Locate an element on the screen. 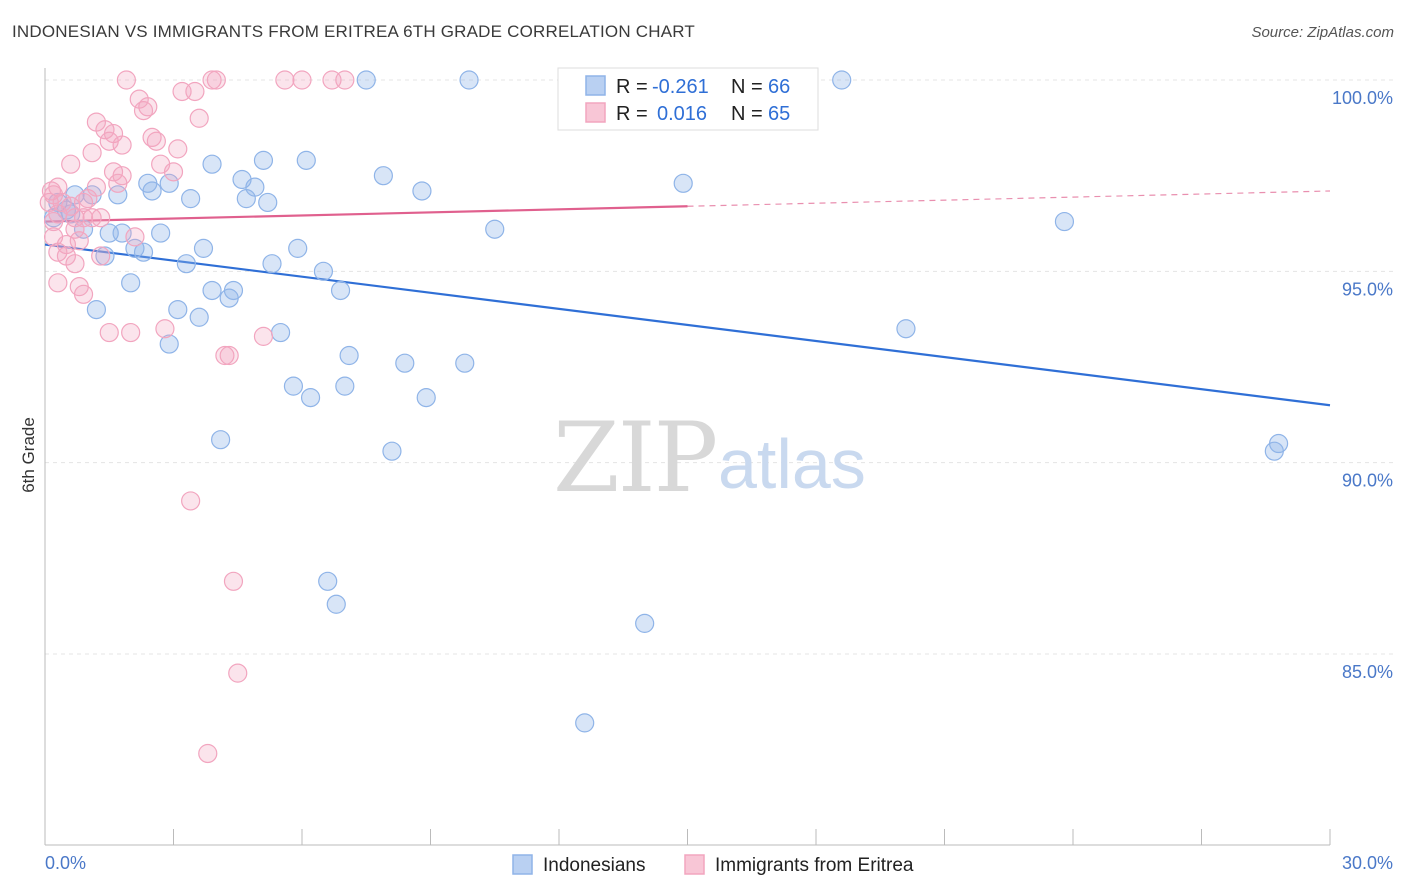 Image resolution: width=1406 pixels, height=892 pixels. legend-swatch-eritrea is located at coordinates (595, 112).